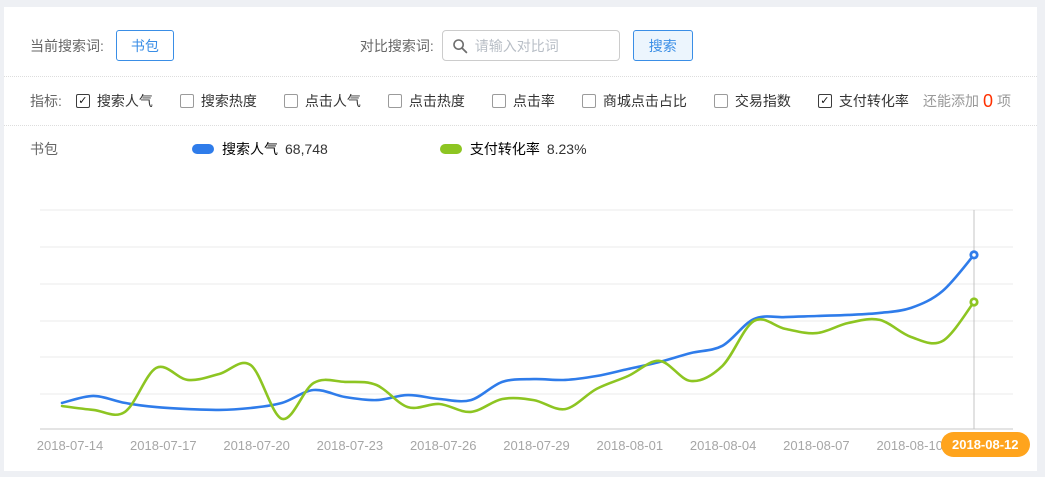  What do you see at coordinates (542, 45) in the screenshot?
I see `compare-term-input` at bounding box center [542, 45].